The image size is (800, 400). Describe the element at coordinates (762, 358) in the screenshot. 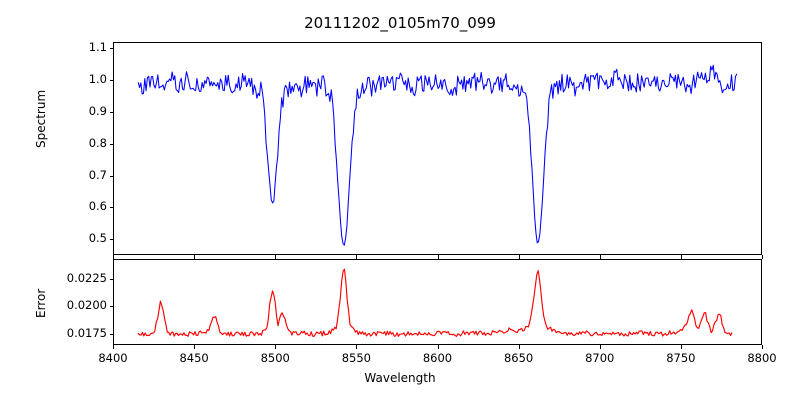

I see `x-tick-label: 8800` at that location.